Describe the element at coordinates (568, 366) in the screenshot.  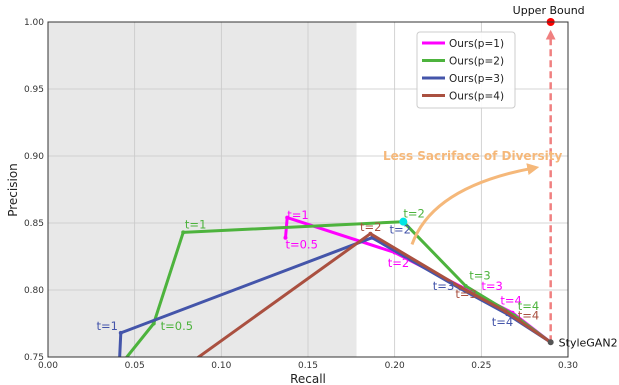
I see `x-tick-label: 0.30` at that location.